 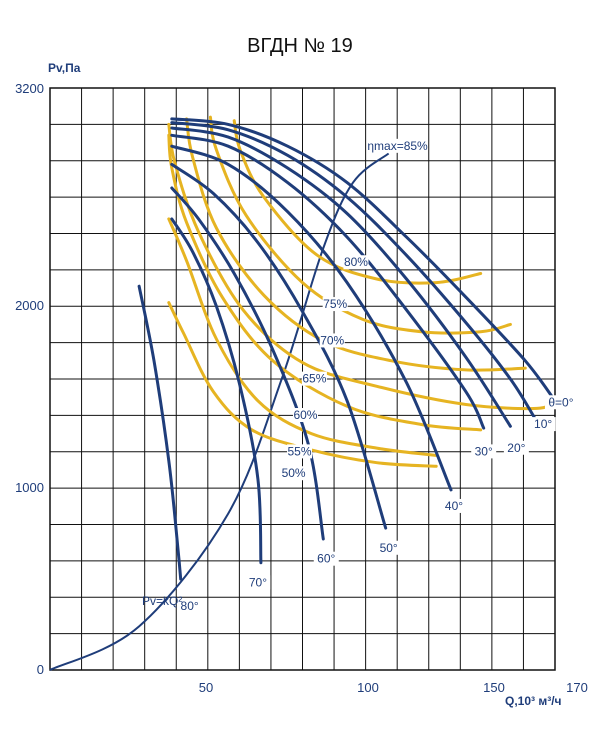 I want to click on eff-label-55: 55%, so click(x=300, y=451).